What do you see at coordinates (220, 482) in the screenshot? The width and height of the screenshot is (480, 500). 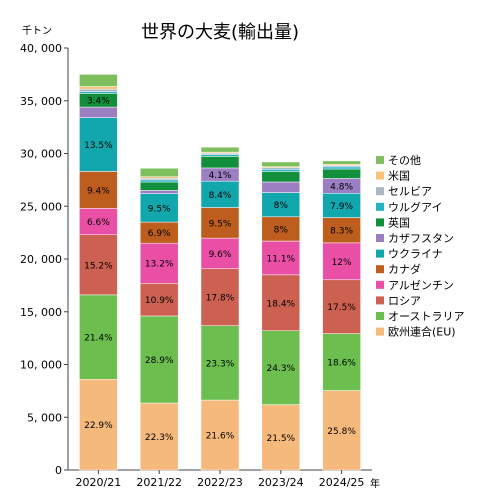 I see `x-tick-label: 2022/23` at bounding box center [220, 482].